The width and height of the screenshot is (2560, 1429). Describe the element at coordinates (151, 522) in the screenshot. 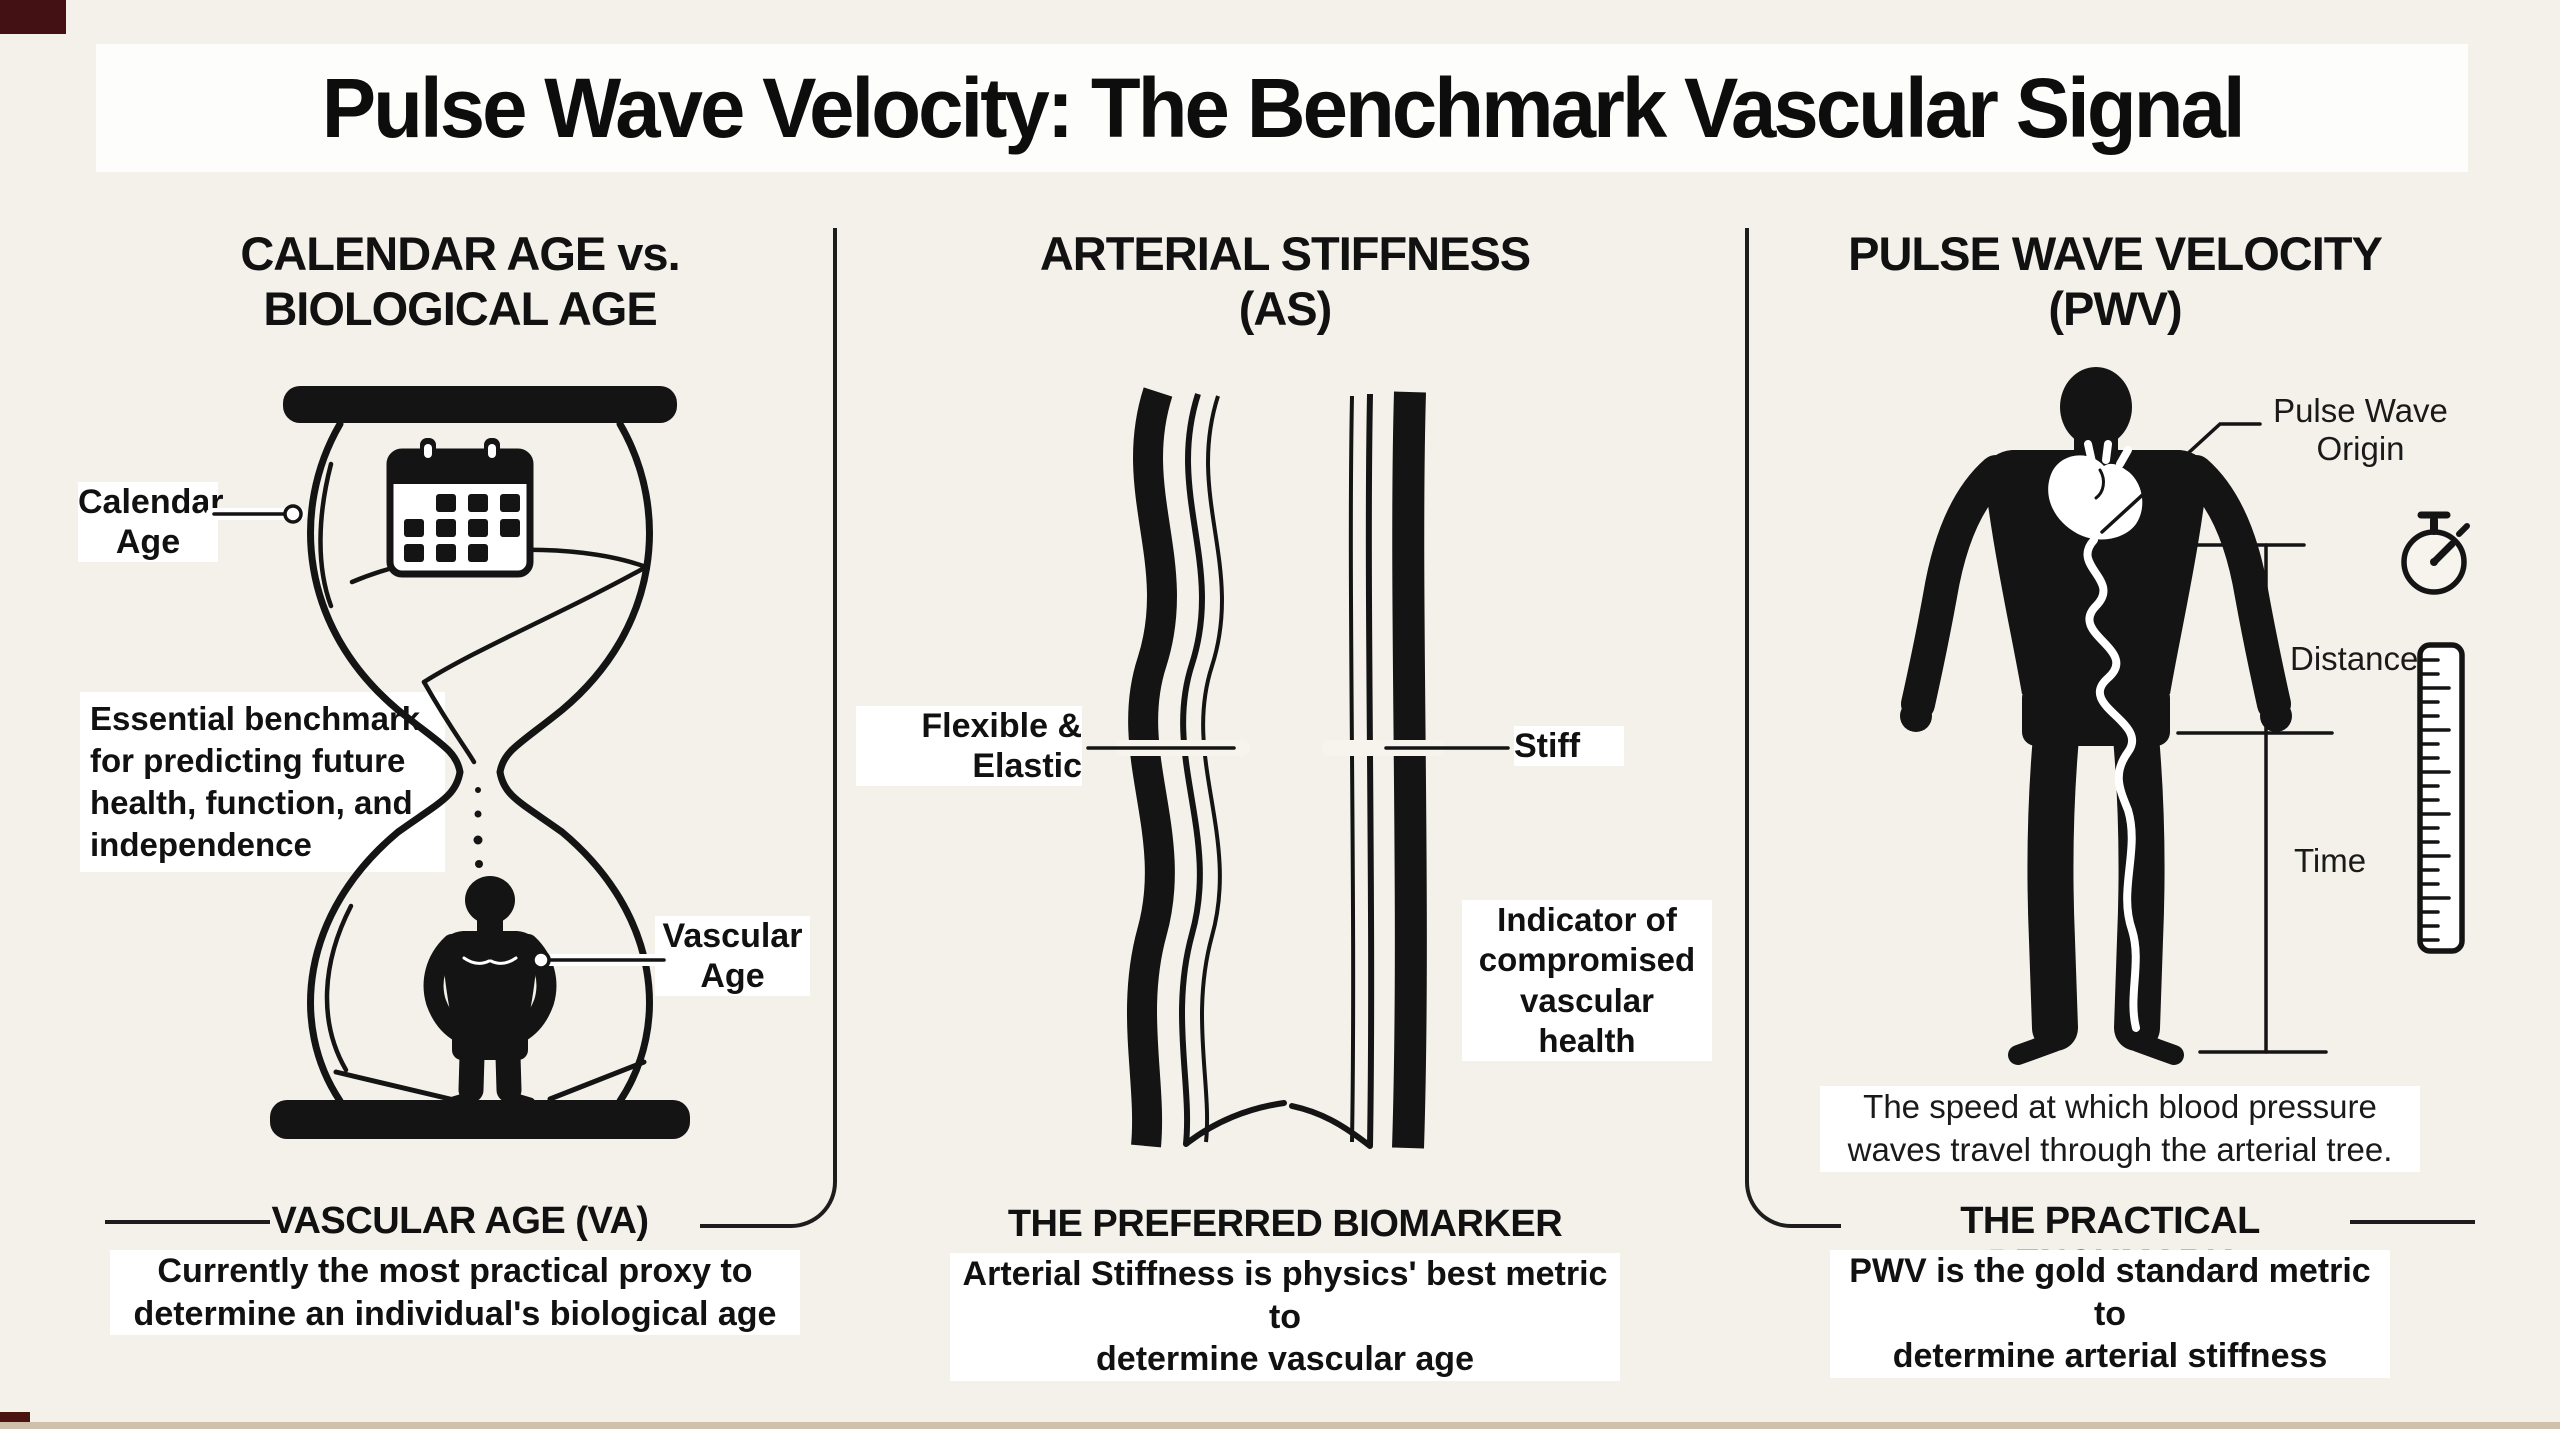

I see `calendar-age-label: Calendar Age` at that location.